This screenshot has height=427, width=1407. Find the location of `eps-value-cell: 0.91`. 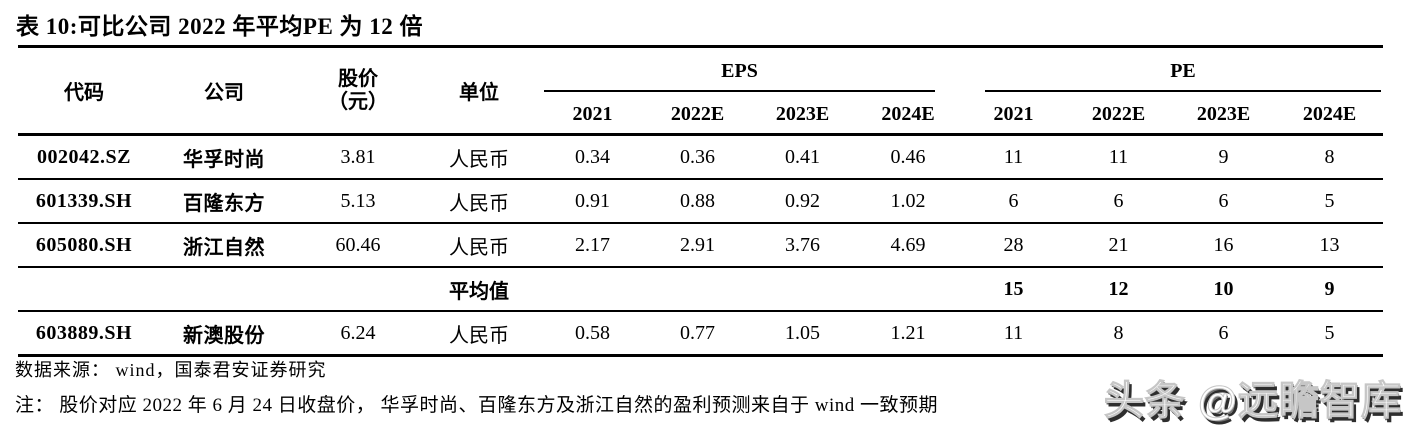

eps-value-cell: 0.91 is located at coordinates (592, 201).